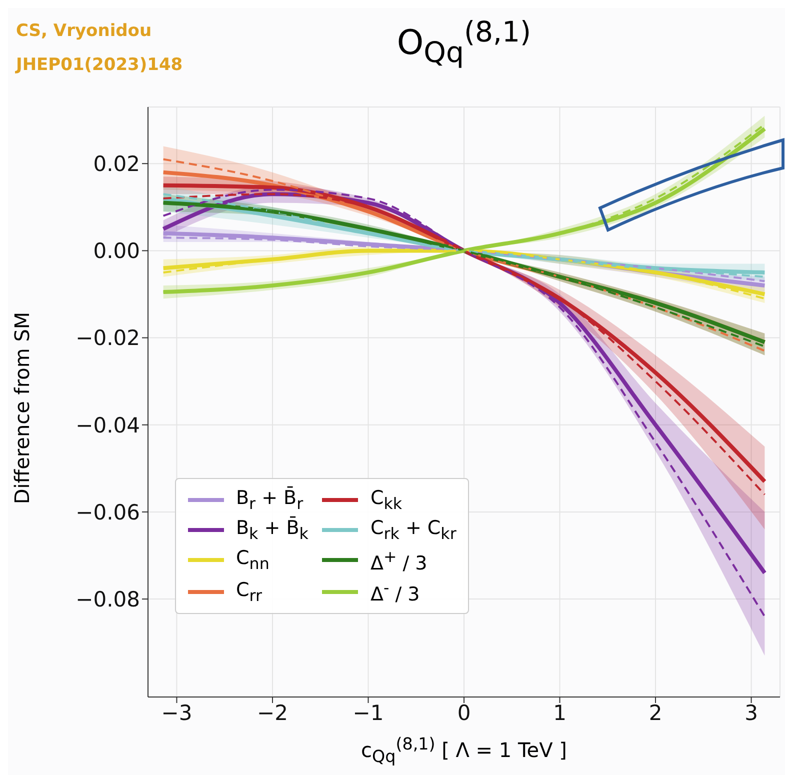 This screenshot has width=793, height=783. Describe the element at coordinates (464, 750) in the screenshot. I see `x-axis-title: c$_{Qq}$$^{(8,1)}$ [ Λ = 1 TeV ]` at that location.